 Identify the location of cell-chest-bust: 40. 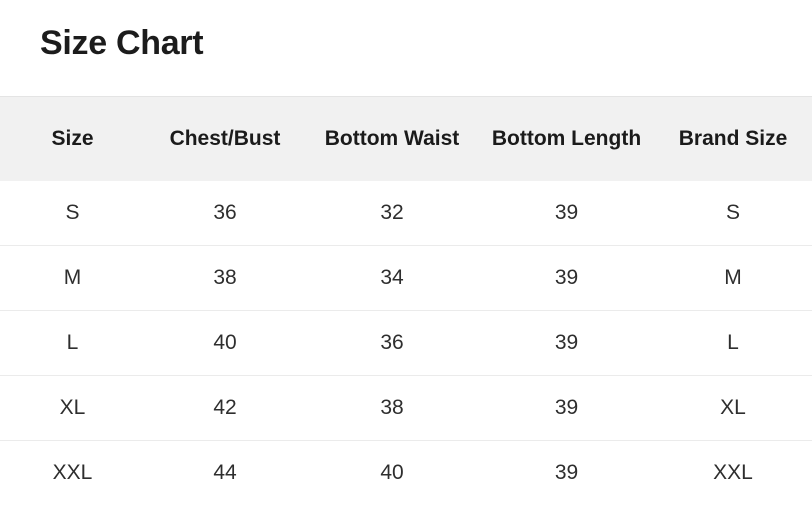
(225, 343).